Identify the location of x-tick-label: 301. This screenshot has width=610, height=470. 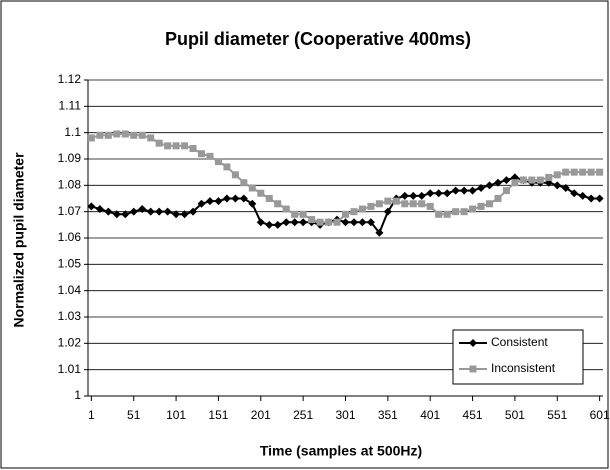
(345, 415).